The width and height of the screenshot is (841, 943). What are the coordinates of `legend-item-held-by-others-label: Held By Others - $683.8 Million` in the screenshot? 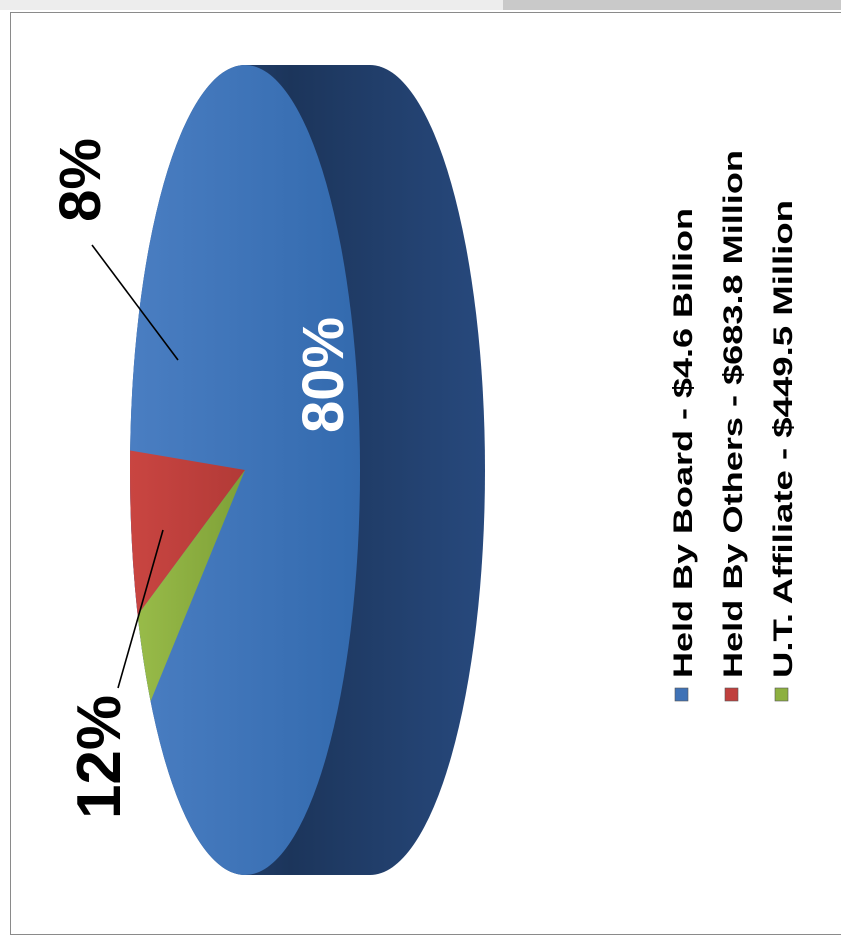 It's located at (733, 414).